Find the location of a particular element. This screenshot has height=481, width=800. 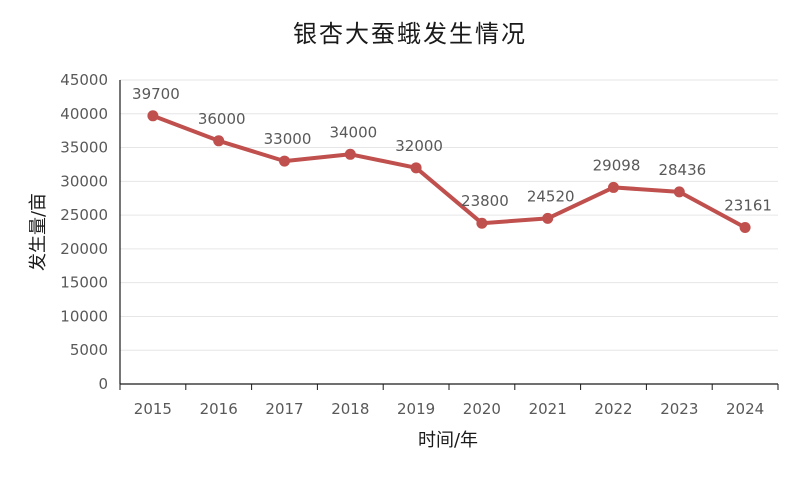

x-tick-2018: 2018 is located at coordinates (350, 409).